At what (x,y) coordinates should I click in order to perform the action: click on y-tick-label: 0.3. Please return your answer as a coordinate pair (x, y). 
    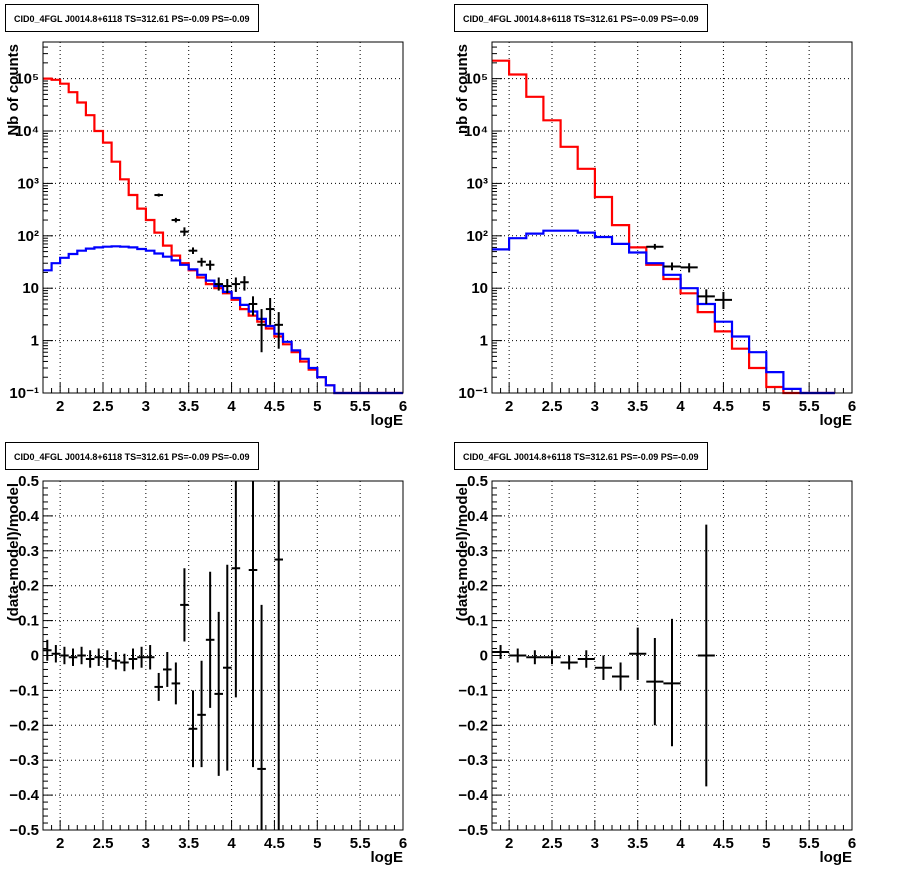
    Looking at the image, I should click on (28, 551).